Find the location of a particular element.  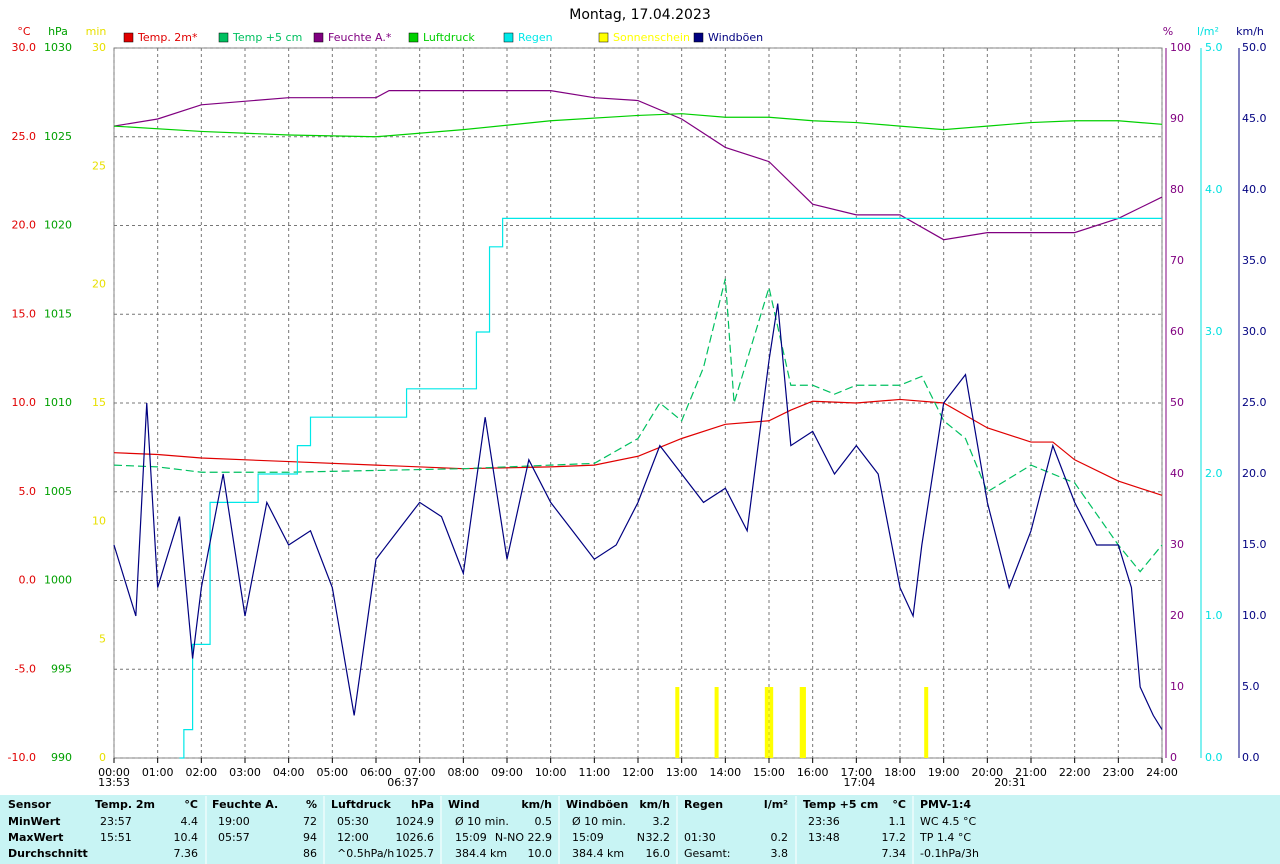

table-cell: 10.4 is located at coordinates (186, 837).